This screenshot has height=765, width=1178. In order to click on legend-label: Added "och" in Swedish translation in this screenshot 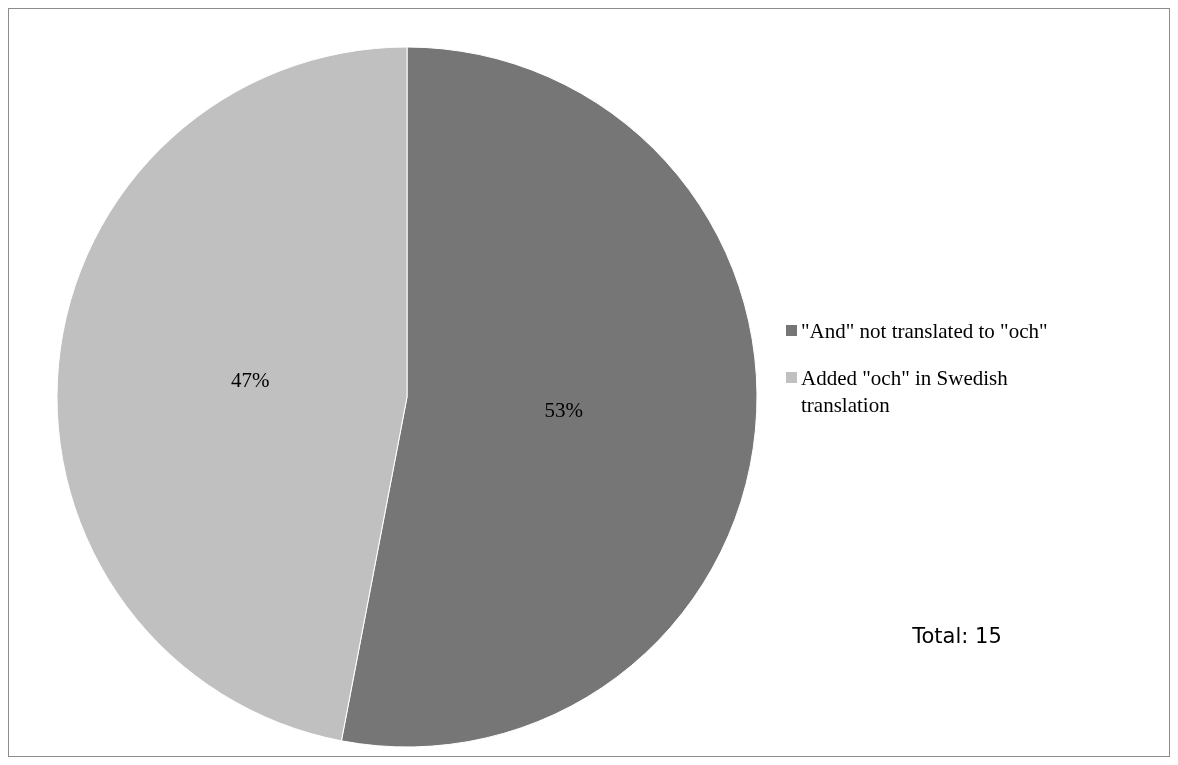, I will do `click(905, 391)`.